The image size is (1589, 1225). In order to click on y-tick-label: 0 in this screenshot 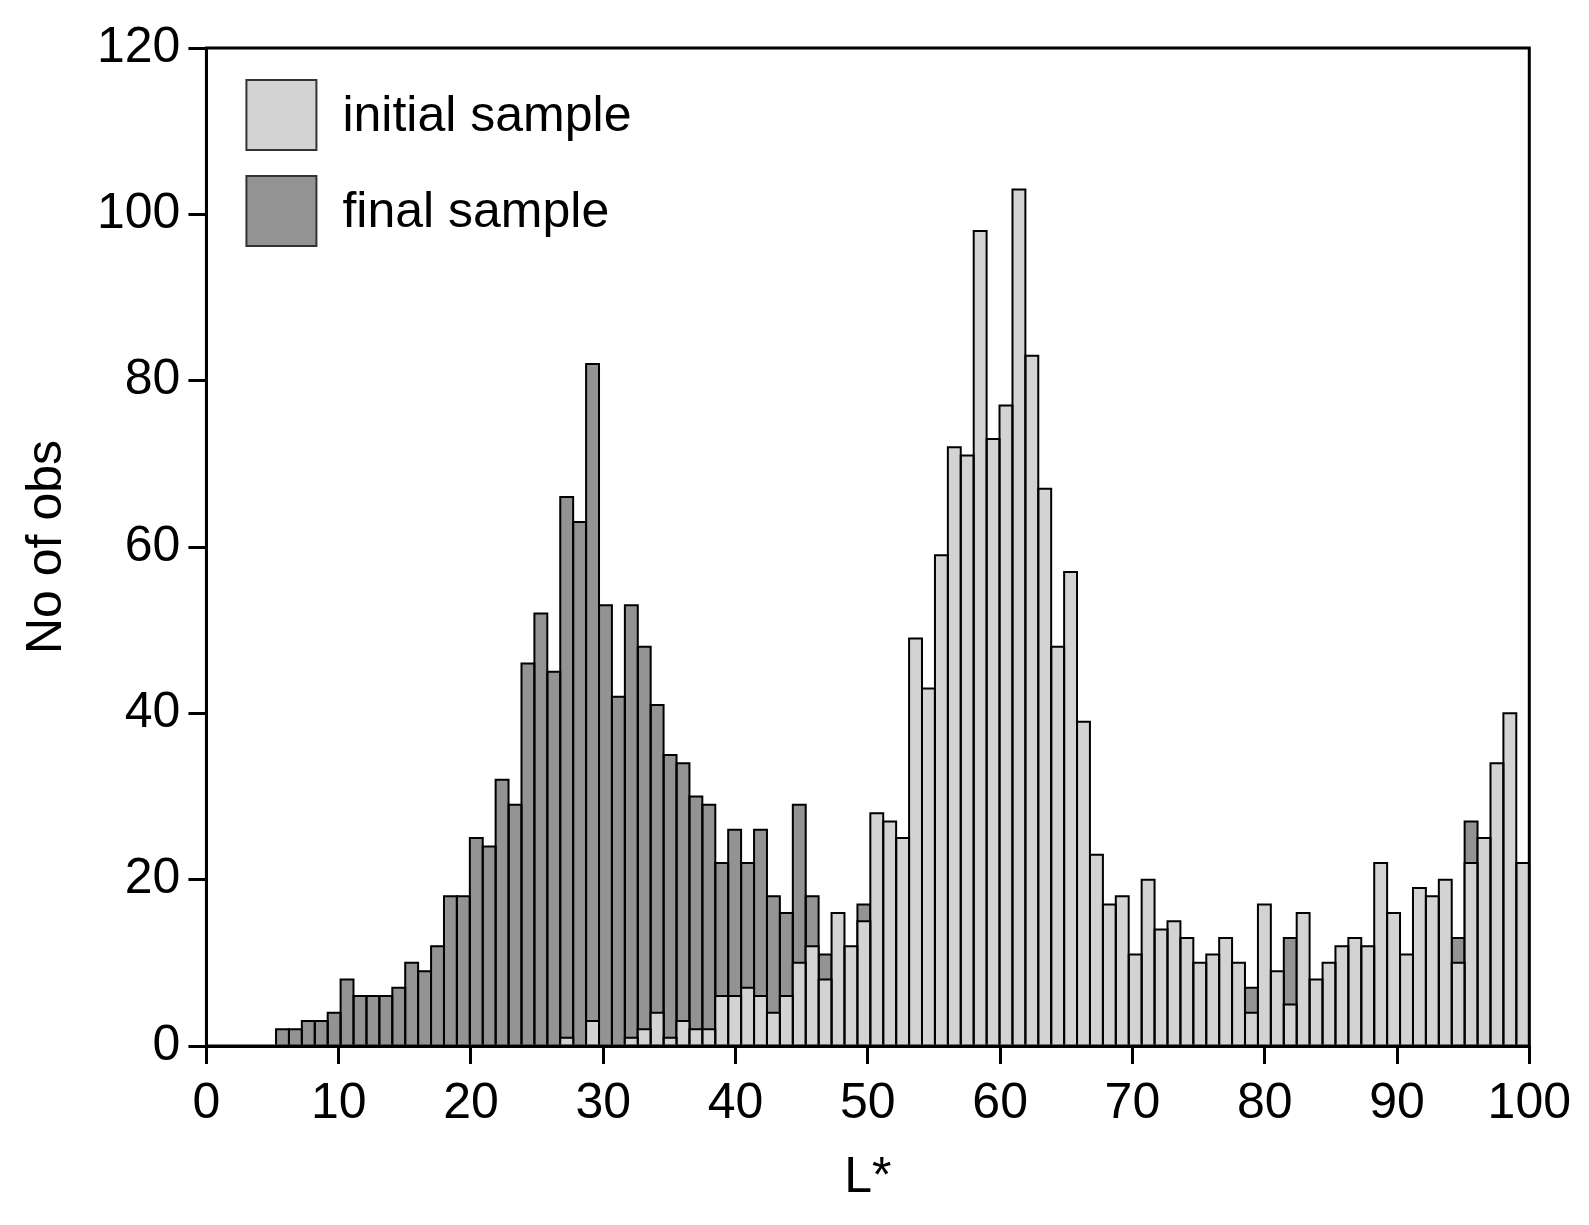, I will do `click(166, 1042)`.